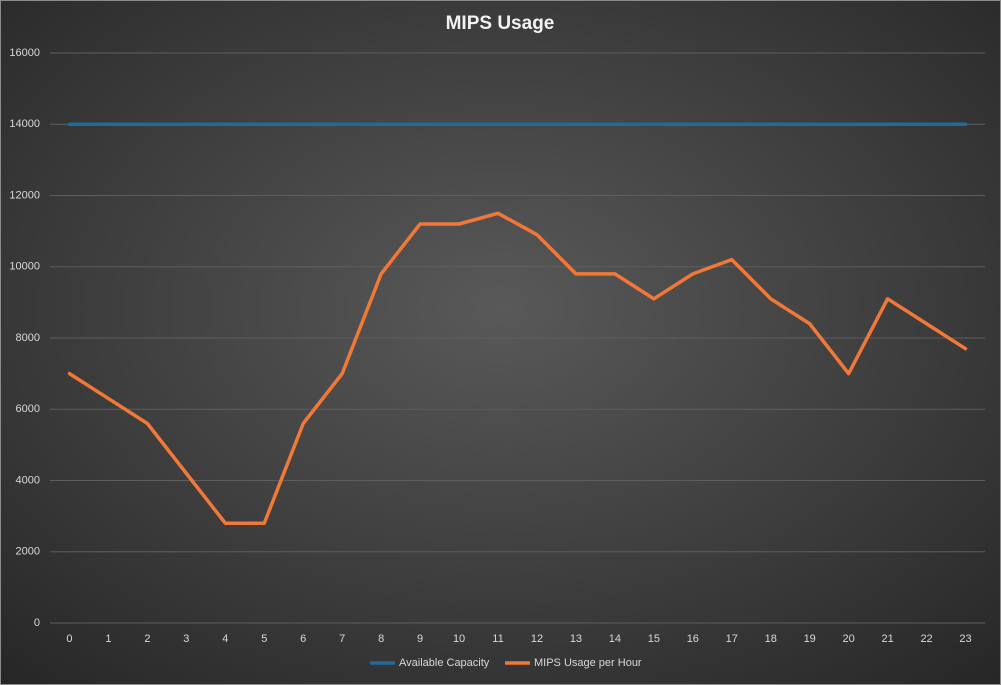 Image resolution: width=1001 pixels, height=685 pixels. Describe the element at coordinates (537, 639) in the screenshot. I see `x-tick-label: 12` at that location.